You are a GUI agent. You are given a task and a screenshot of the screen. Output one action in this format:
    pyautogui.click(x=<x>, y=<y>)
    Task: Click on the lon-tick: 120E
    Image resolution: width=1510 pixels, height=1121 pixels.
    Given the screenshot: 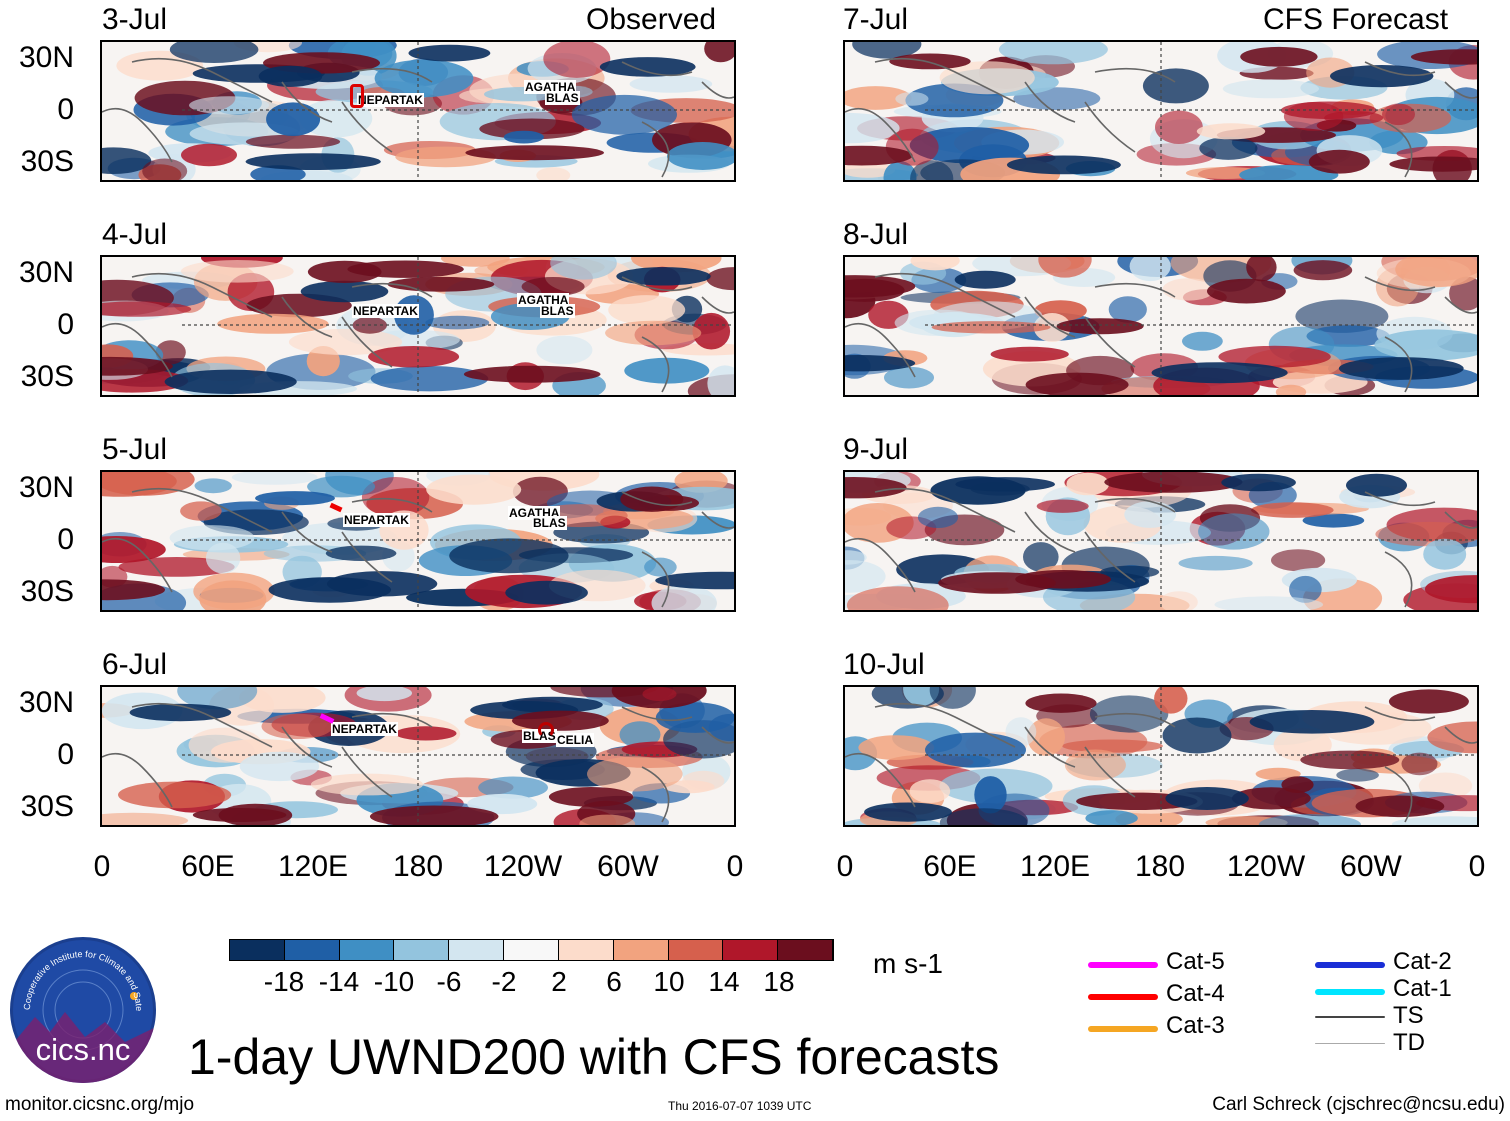 What is the action you would take?
    pyautogui.click(x=313, y=866)
    